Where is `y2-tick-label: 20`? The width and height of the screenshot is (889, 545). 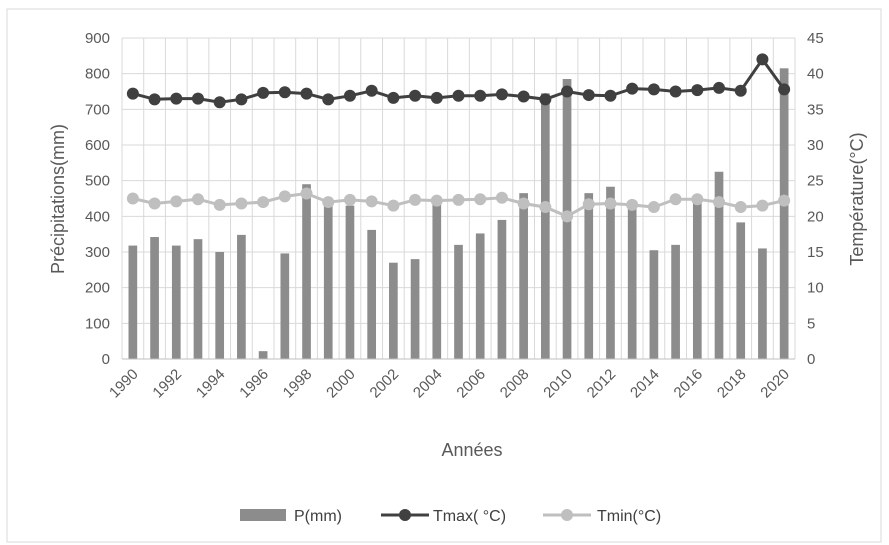 y2-tick-label: 20 is located at coordinates (815, 216).